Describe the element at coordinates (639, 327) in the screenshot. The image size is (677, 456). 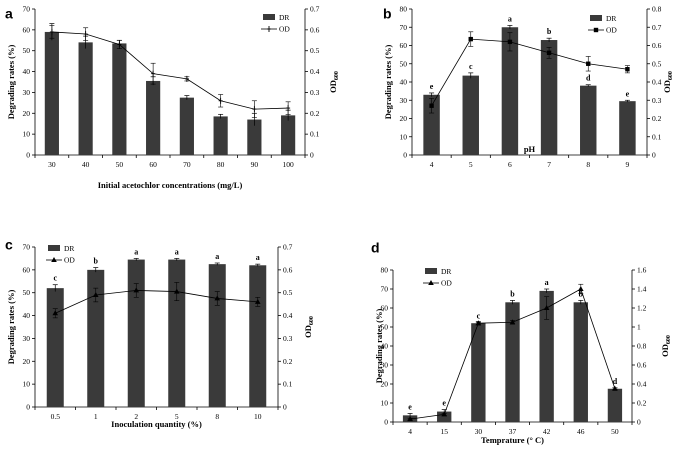
I see `y2-tick-label: 1` at that location.